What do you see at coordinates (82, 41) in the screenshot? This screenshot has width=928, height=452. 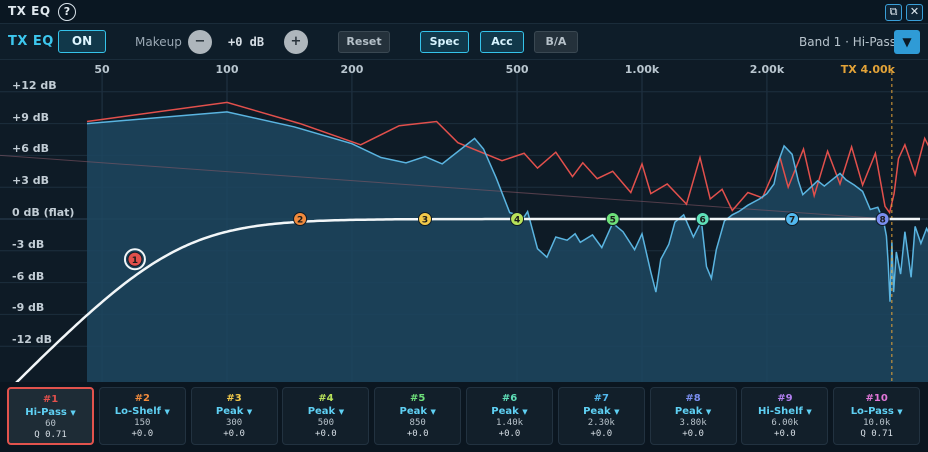 I see `eq-on-toggle: ON` at bounding box center [82, 41].